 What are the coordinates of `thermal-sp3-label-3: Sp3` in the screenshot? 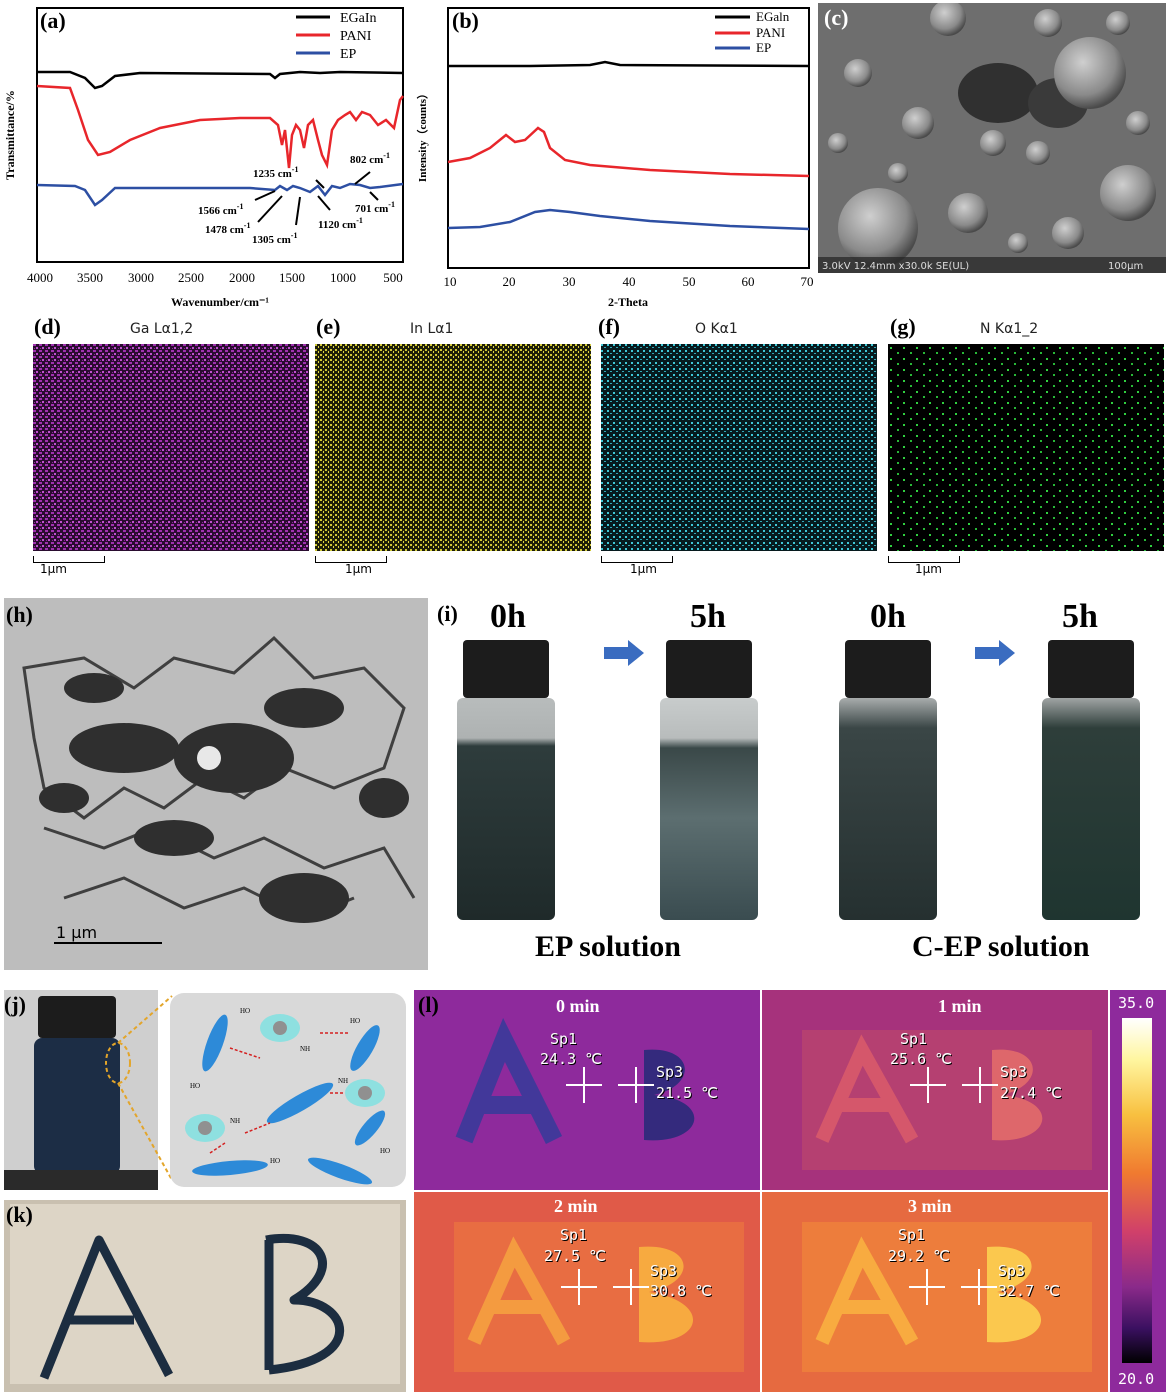 It's located at (1012, 1271).